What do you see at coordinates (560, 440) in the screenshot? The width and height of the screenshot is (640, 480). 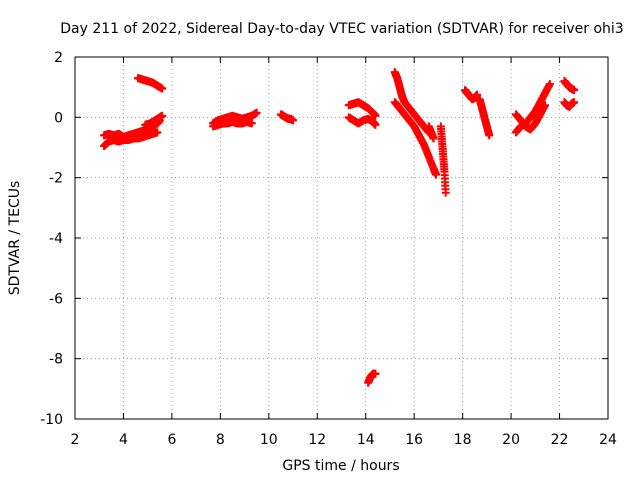 I see `x-tick-label: 22` at bounding box center [560, 440].